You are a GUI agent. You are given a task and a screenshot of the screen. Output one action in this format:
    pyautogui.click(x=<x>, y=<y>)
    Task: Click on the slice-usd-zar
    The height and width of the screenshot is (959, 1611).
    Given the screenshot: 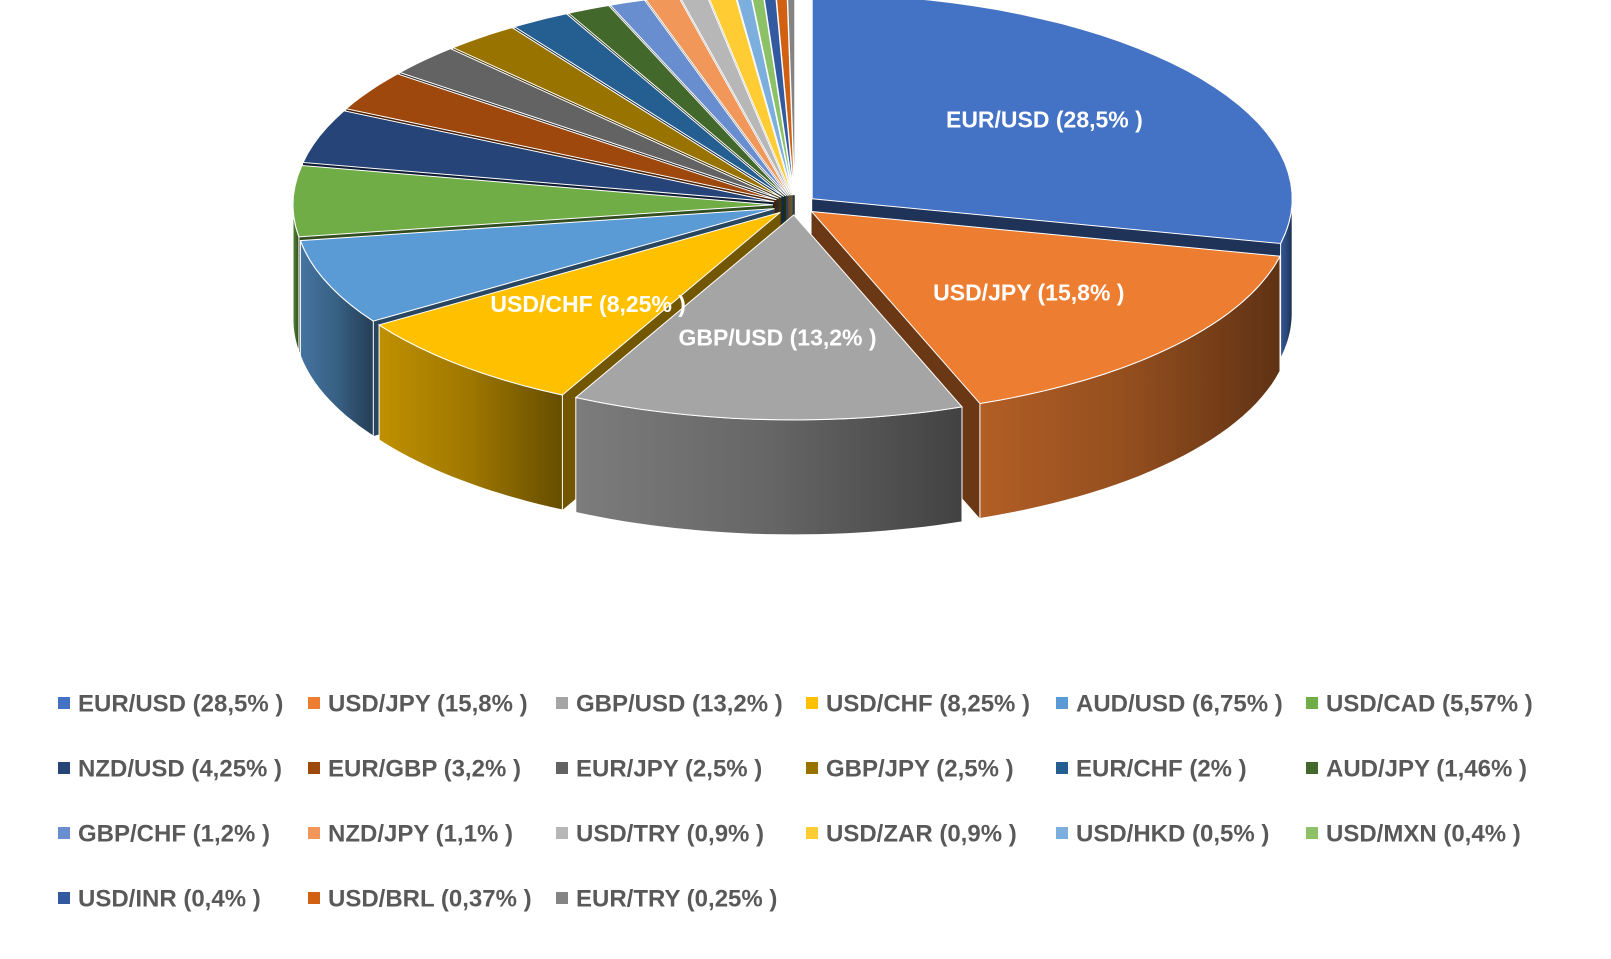 What is the action you would take?
    pyautogui.click(x=751, y=98)
    